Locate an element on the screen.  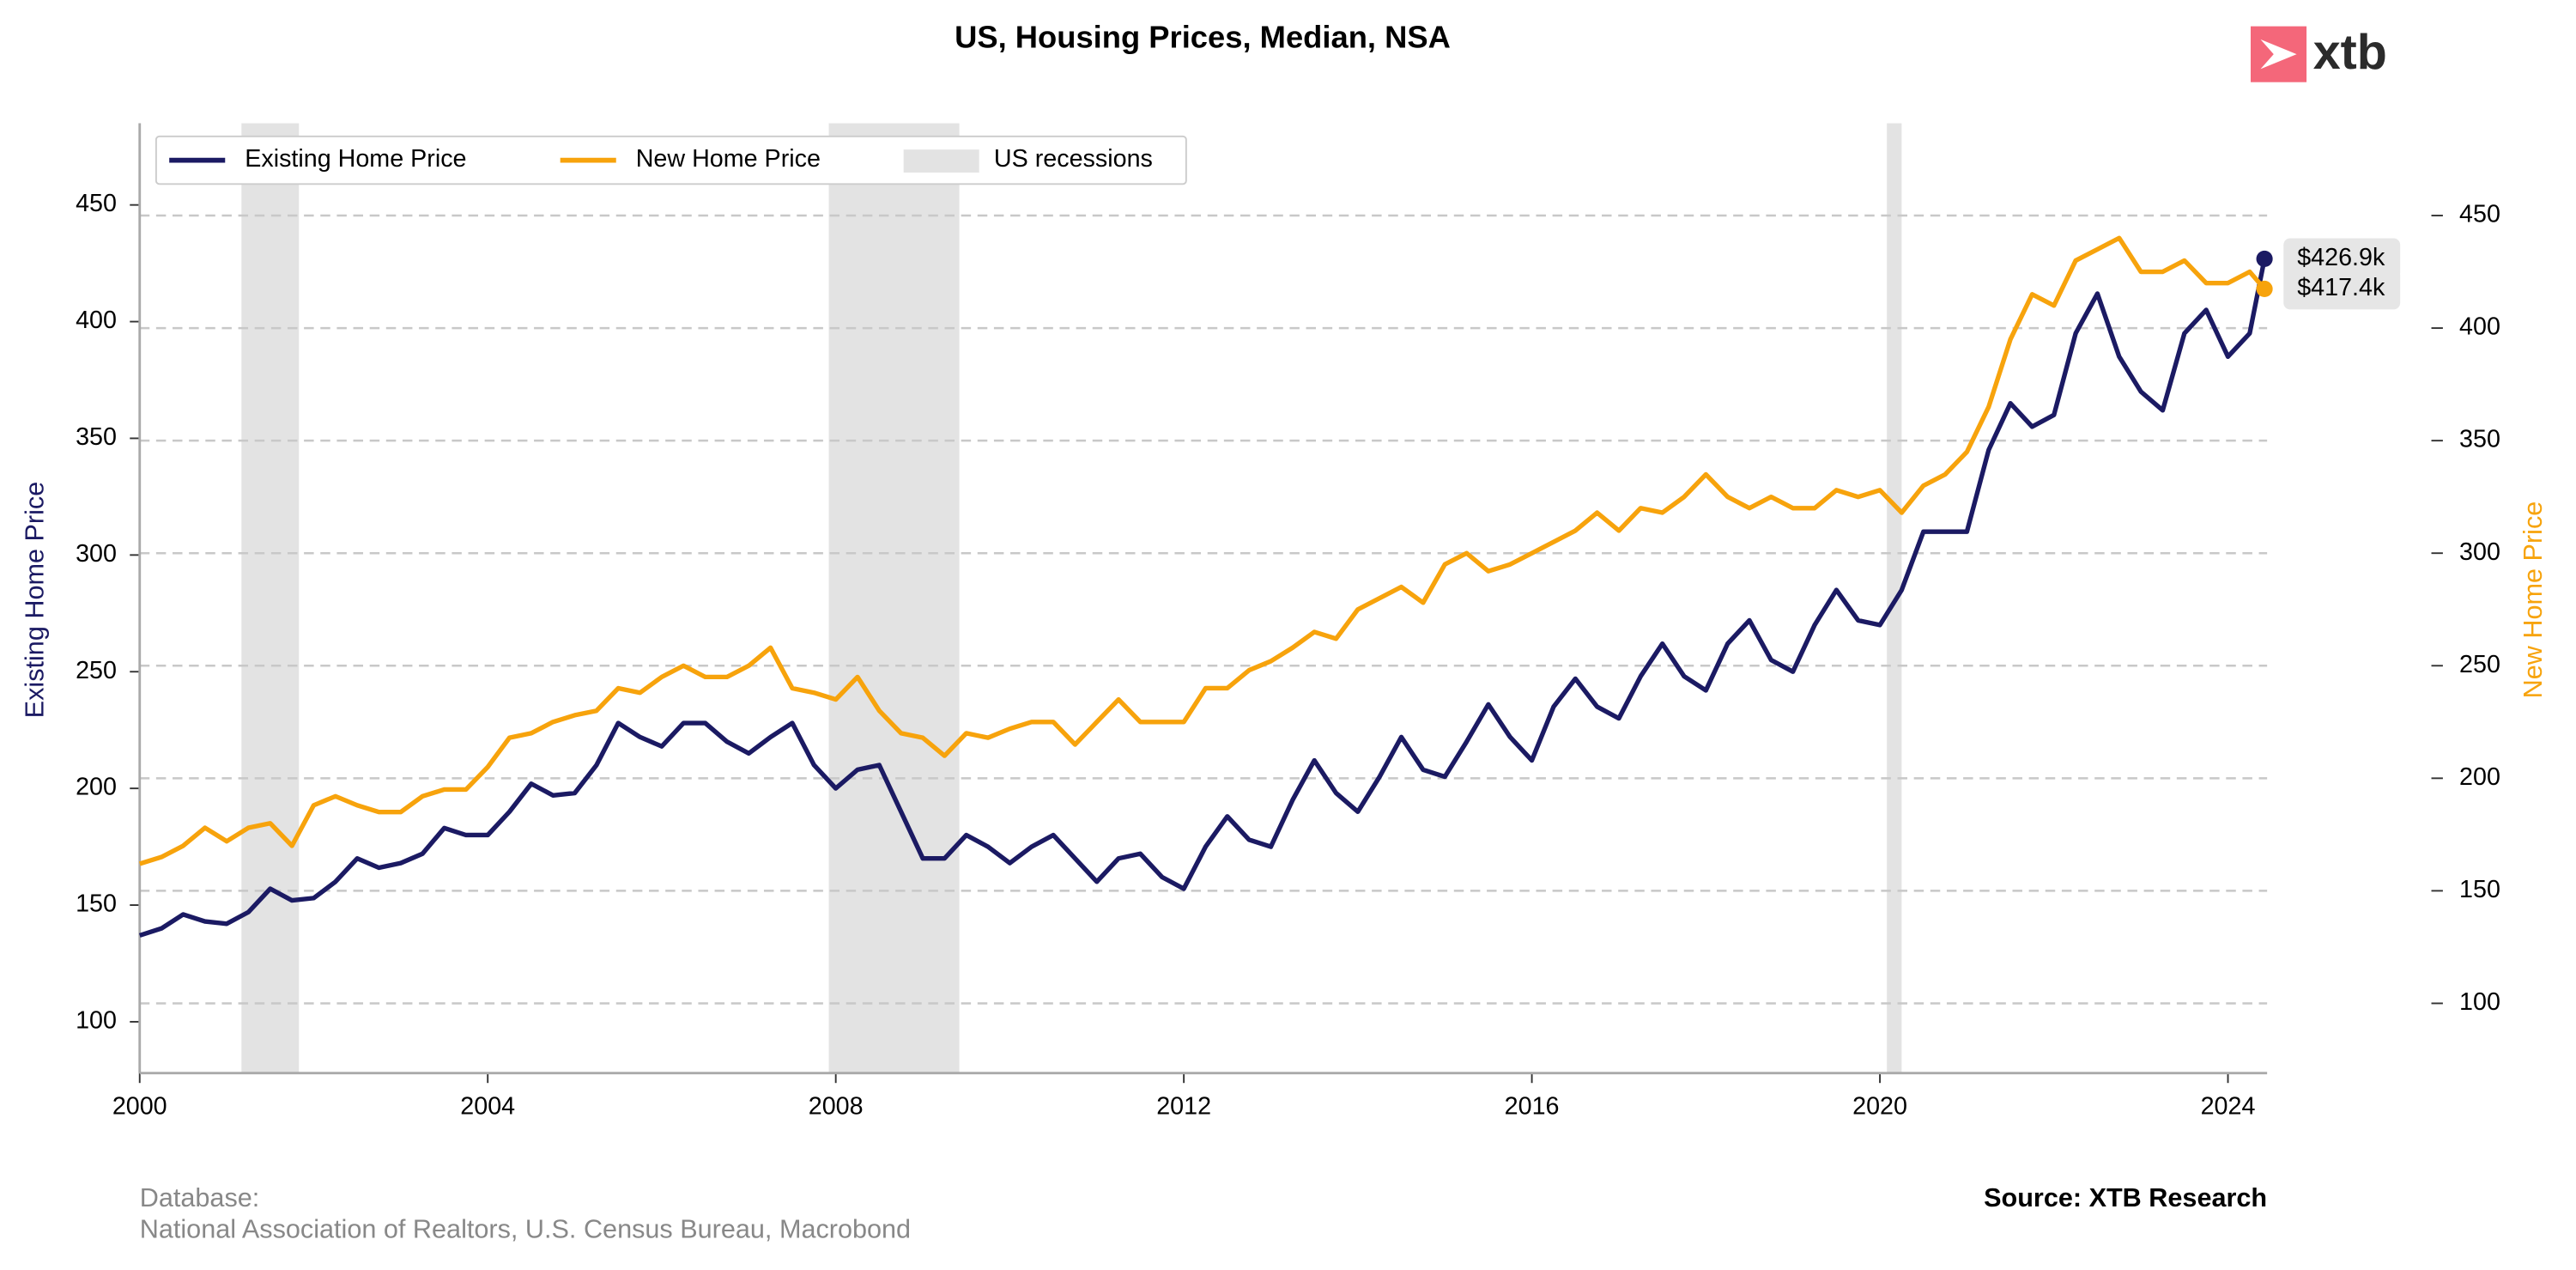
value-label: $417.4k is located at coordinates (2341, 287).